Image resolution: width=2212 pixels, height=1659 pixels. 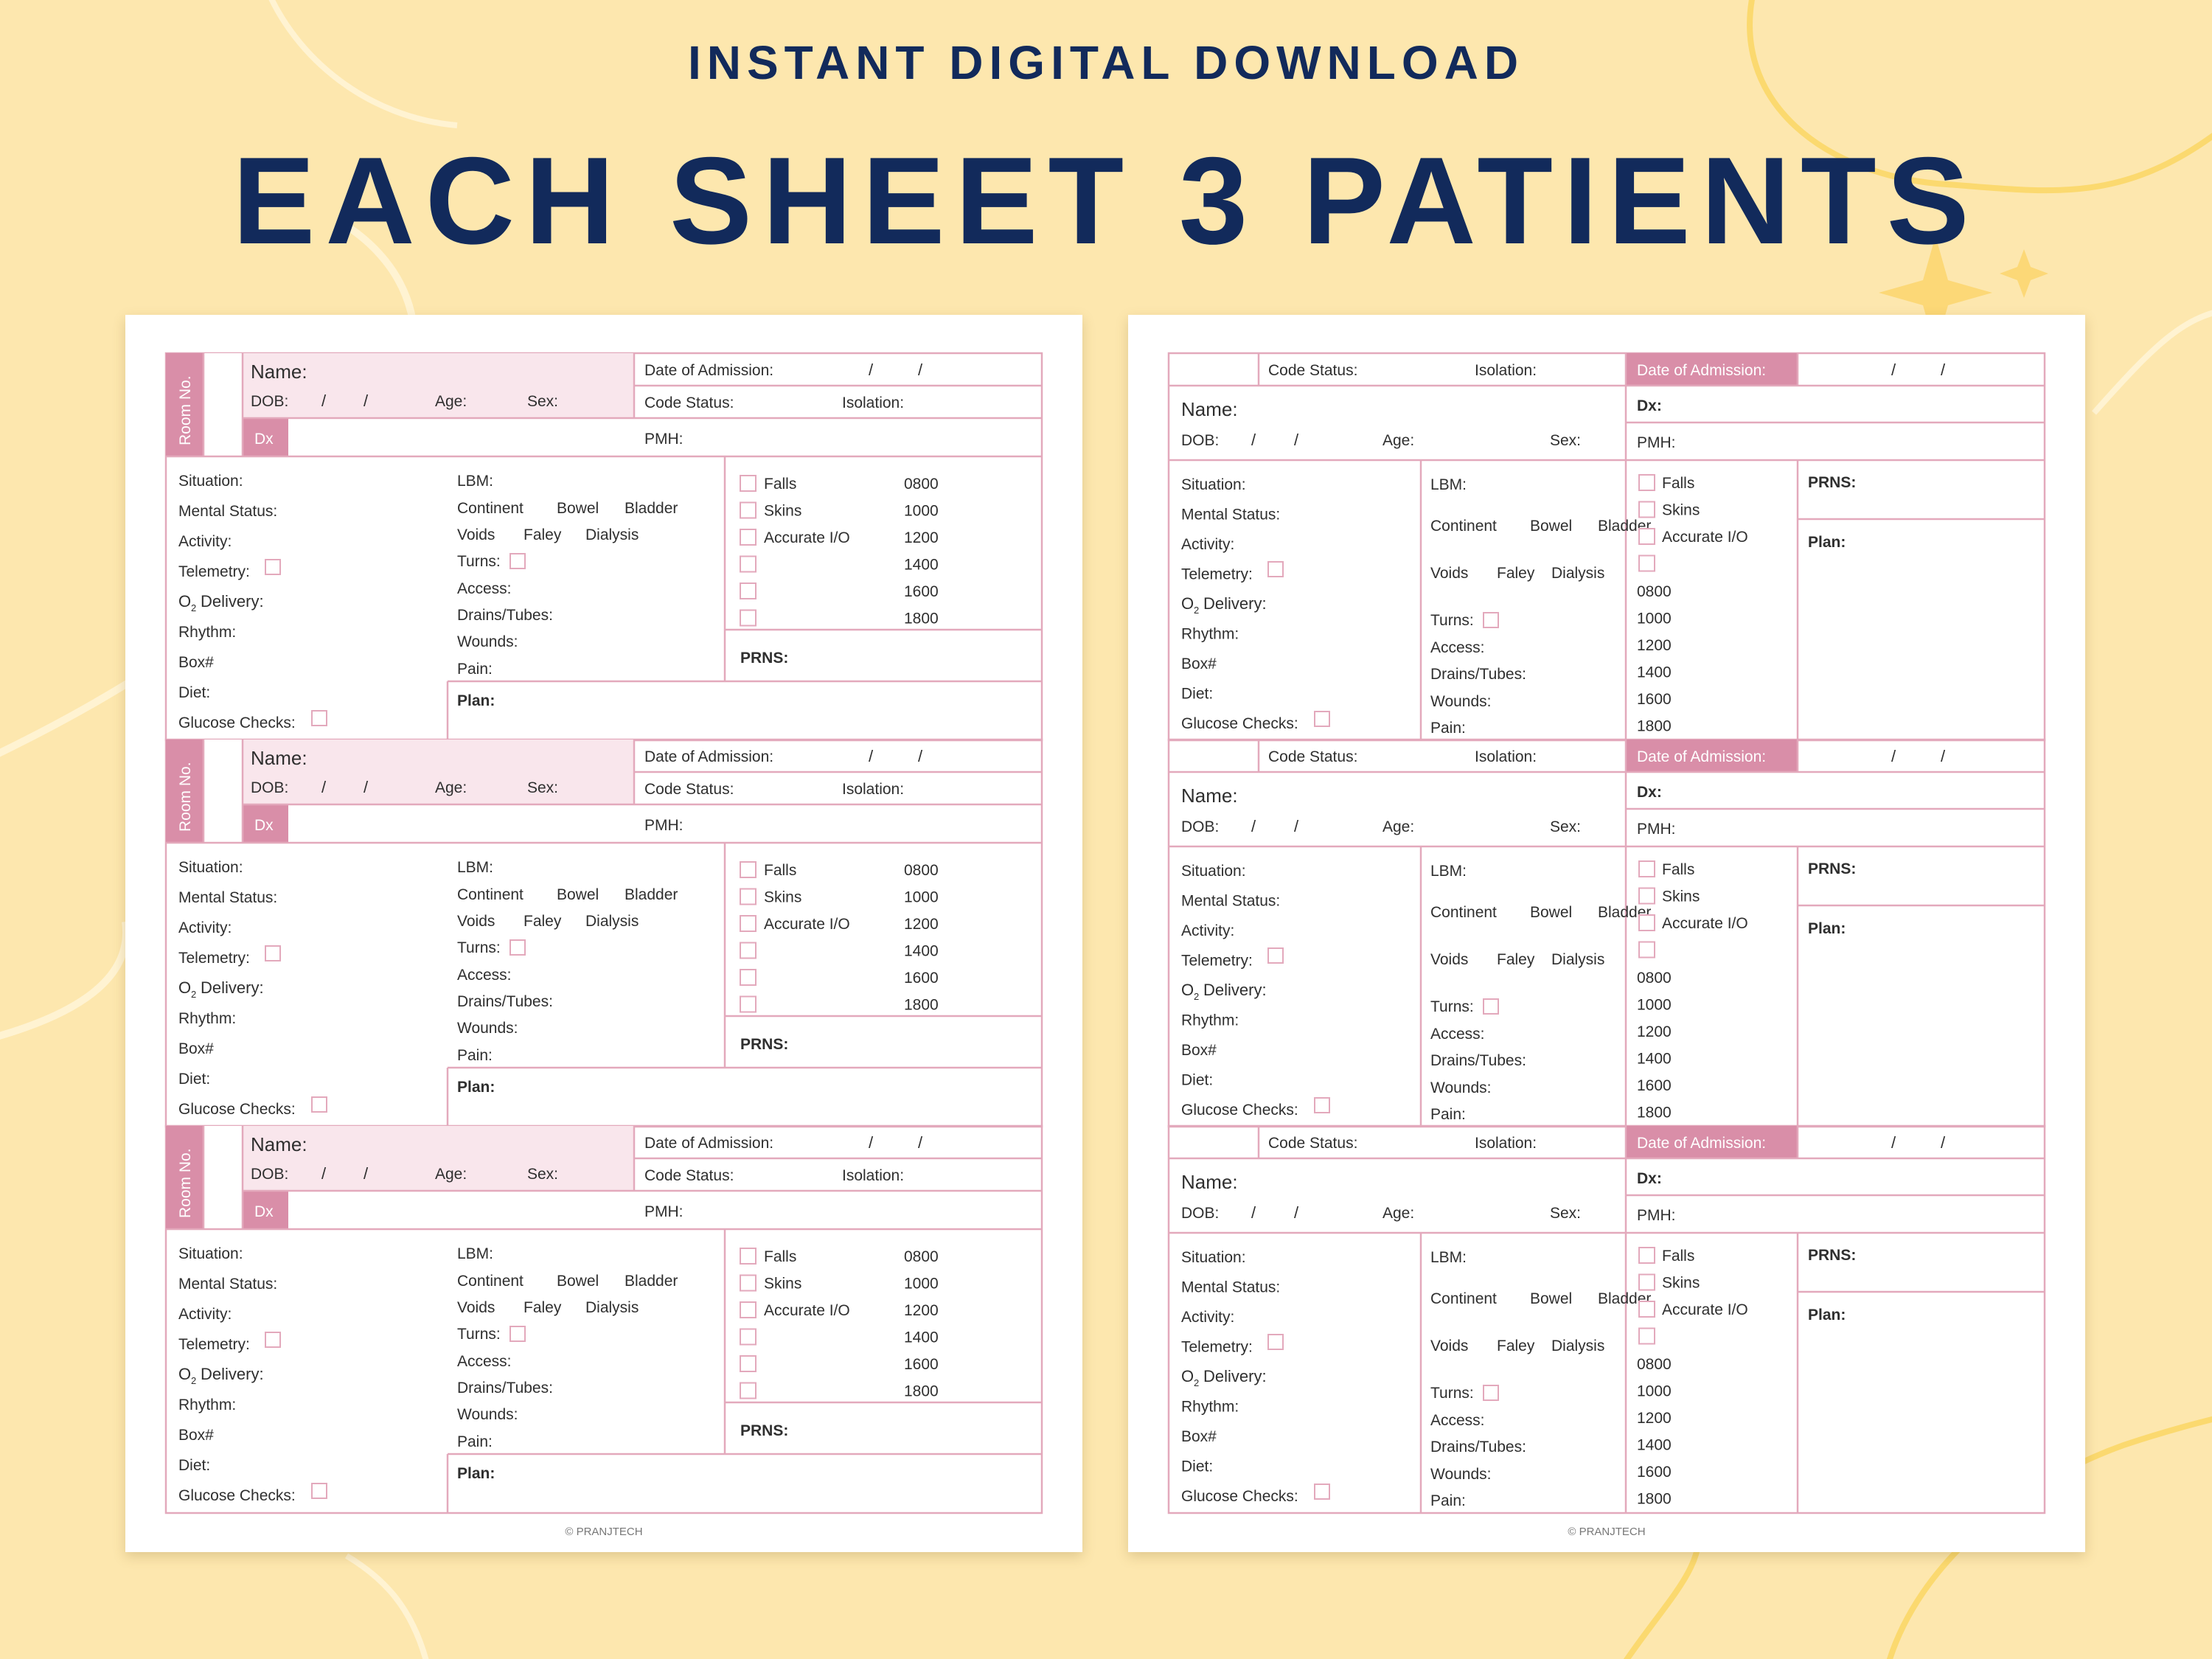 I want to click on label-room-no: Room No., so click(x=185, y=797).